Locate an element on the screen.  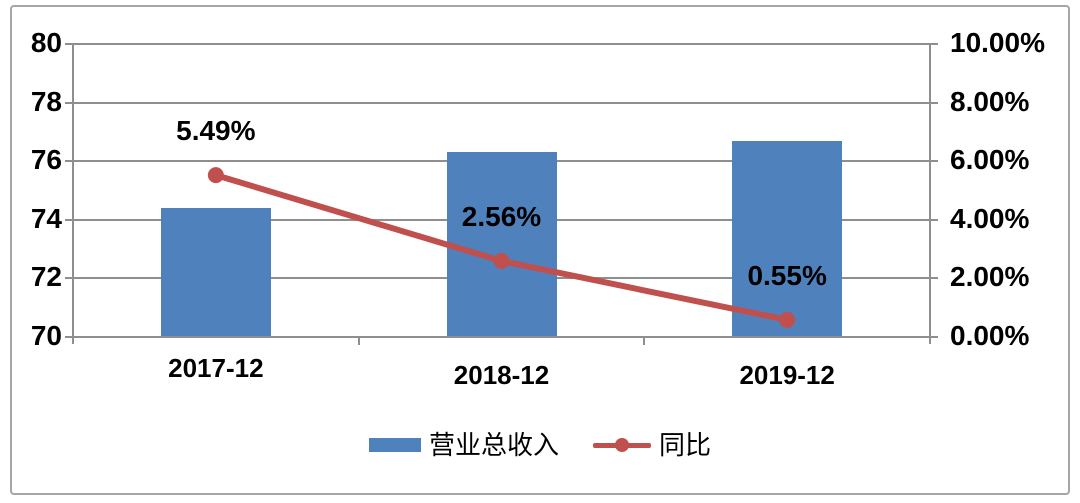
point-label: 2.56% is located at coordinates (501, 216).